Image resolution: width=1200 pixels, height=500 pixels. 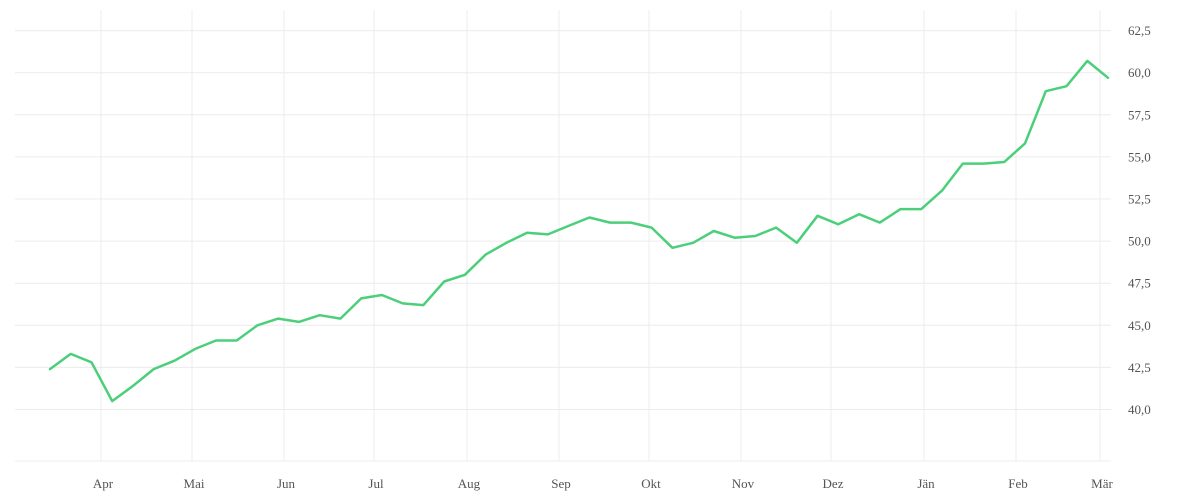 I want to click on y-tick-label: 50,0, so click(x=1139, y=241).